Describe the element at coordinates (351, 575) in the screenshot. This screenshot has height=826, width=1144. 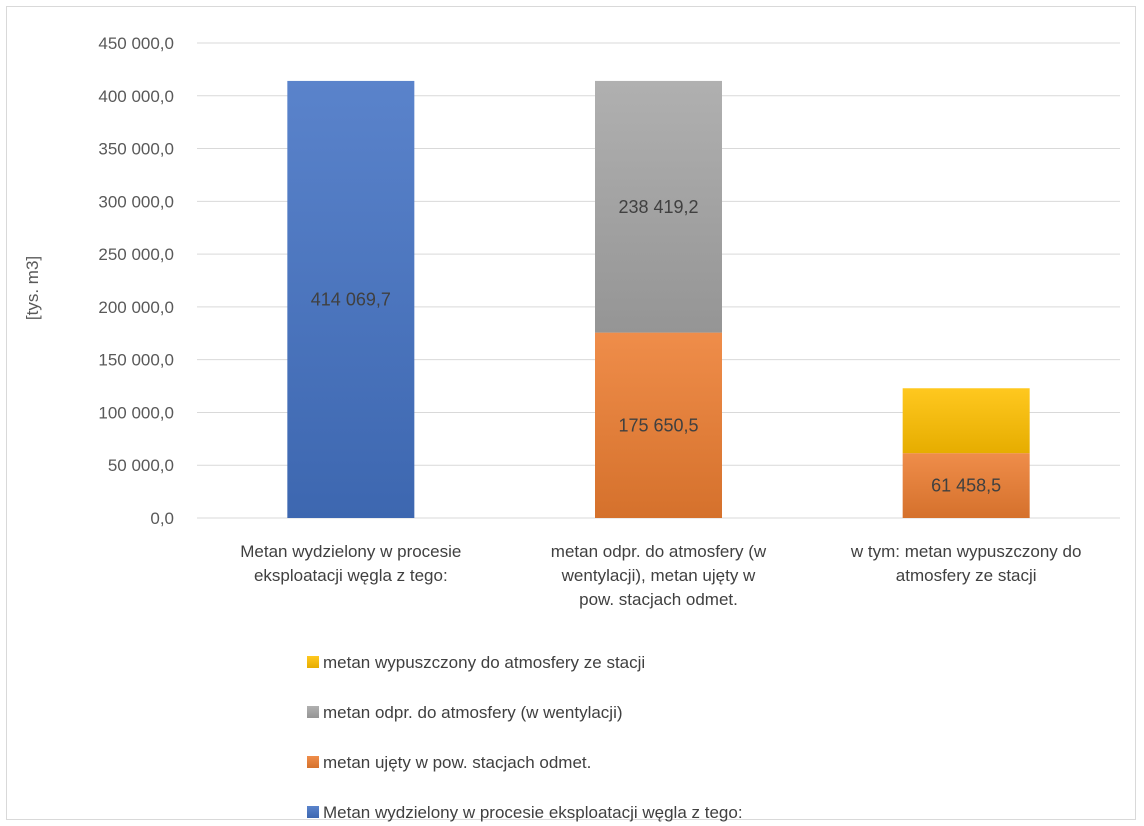
I see `category-label: eksploatacji węgla z tego:` at that location.